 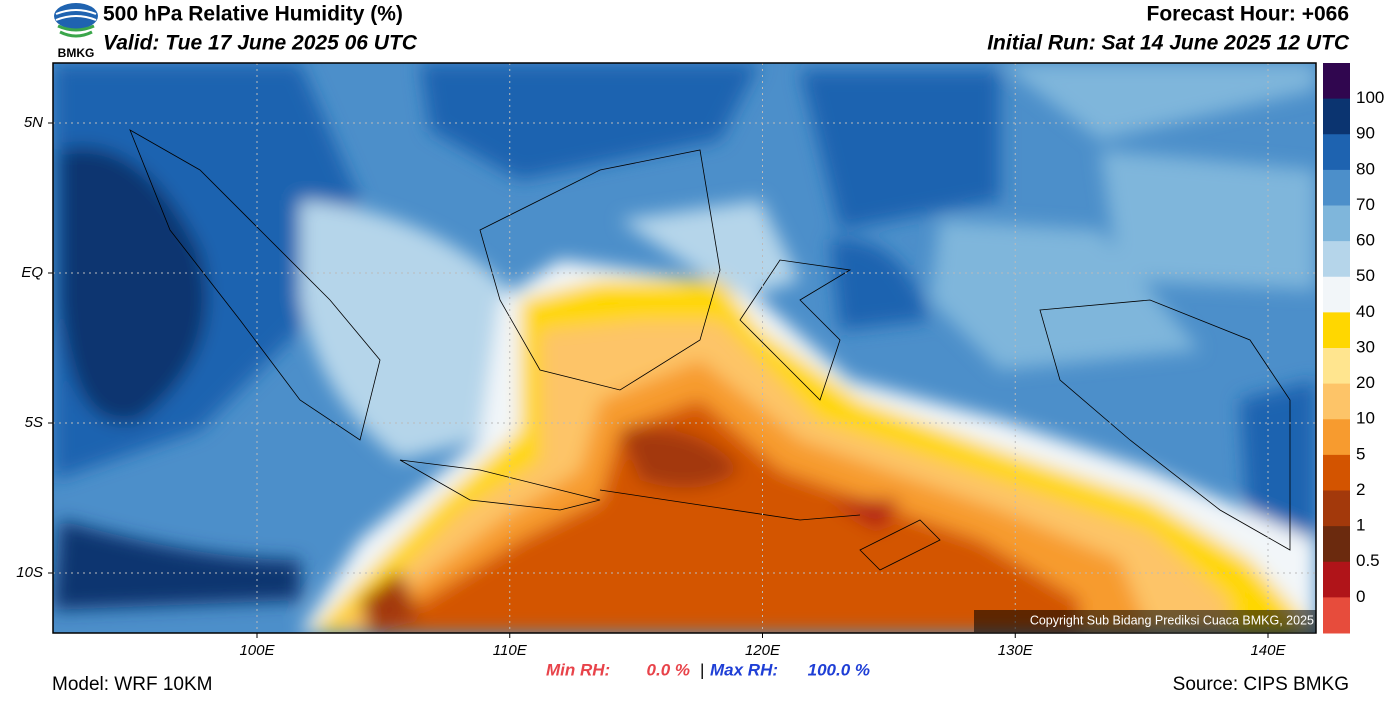 What do you see at coordinates (839, 669) in the screenshot?
I see `max-rh-value: 100.0 %` at bounding box center [839, 669].